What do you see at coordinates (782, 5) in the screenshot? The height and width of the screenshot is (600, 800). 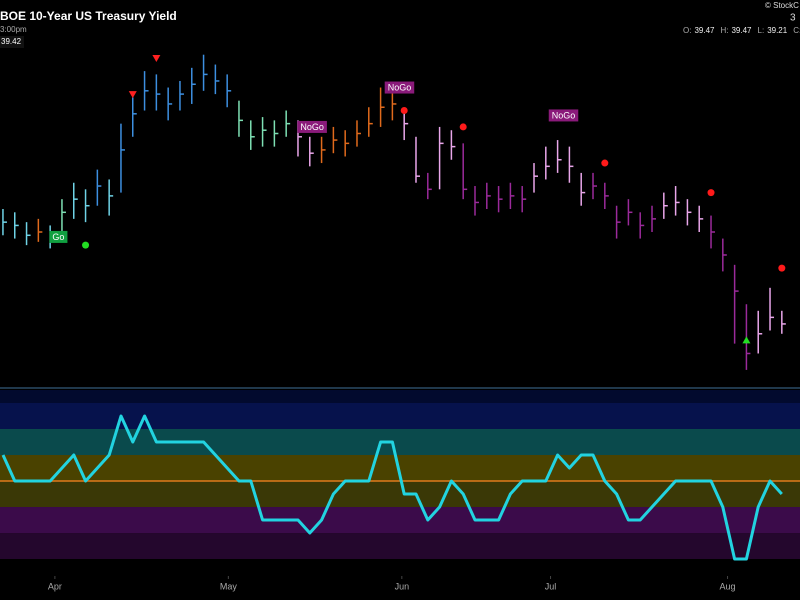 I see `credit: © StockC` at bounding box center [782, 5].